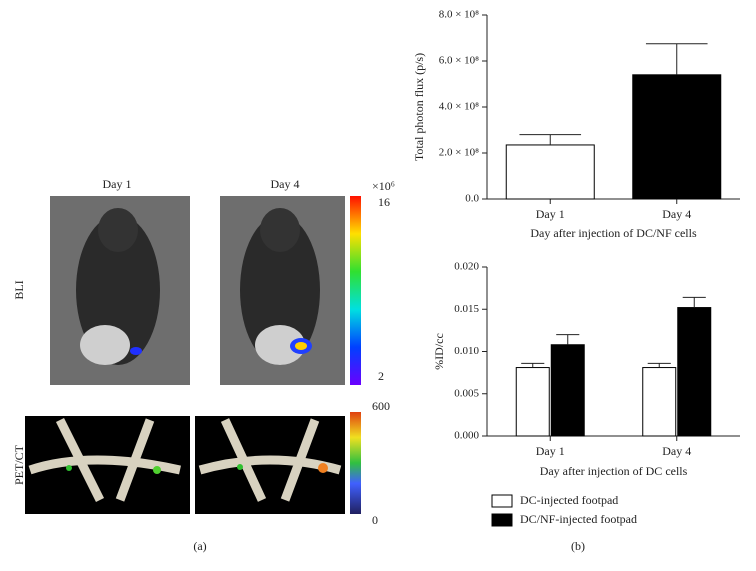  What do you see at coordinates (613, 233) in the screenshot?
I see `x-axis-label: Day after injection of DC/NF cells` at bounding box center [613, 233].